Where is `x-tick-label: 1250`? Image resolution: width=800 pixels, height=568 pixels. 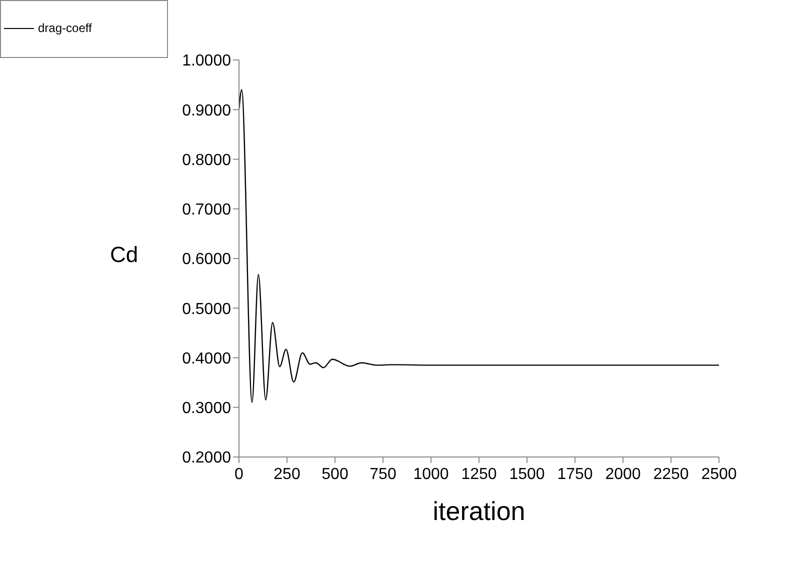
x-tick-label: 1250 is located at coordinates (479, 474).